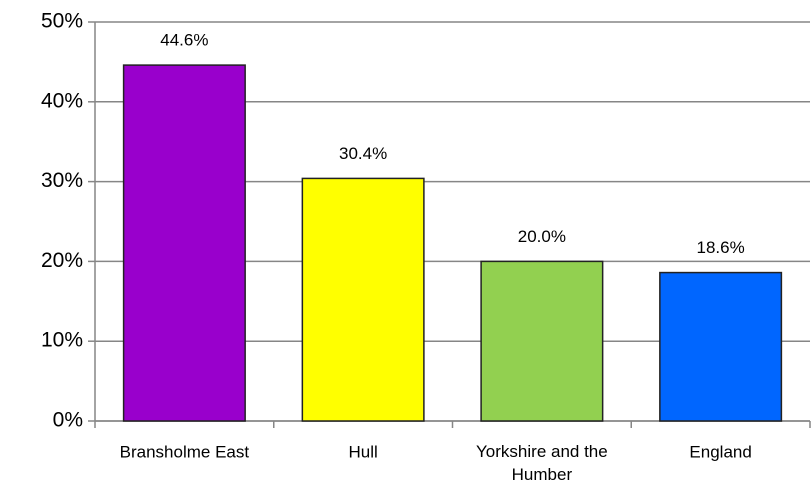  I want to click on y-tick-label: 10%, so click(62, 340).